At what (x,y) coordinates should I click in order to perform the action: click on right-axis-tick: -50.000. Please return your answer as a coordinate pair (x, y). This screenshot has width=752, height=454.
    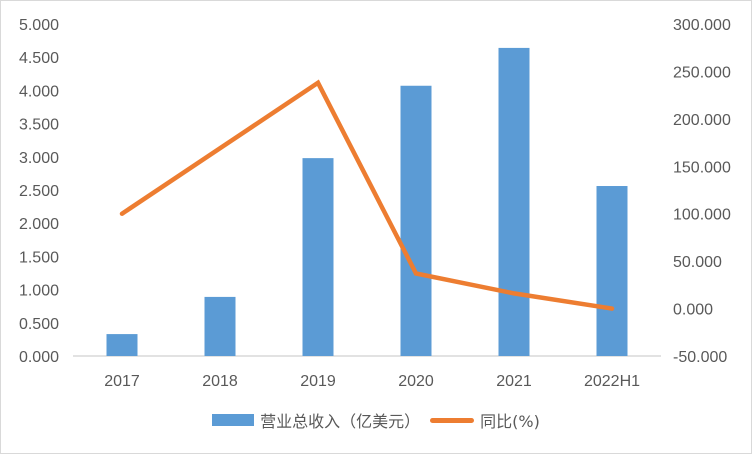
    Looking at the image, I should click on (700, 357).